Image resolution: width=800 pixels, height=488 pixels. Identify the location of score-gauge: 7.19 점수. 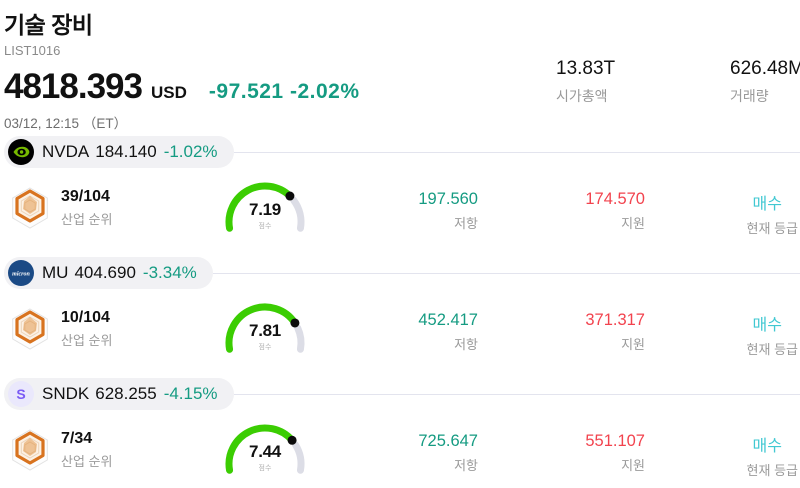
(265, 207).